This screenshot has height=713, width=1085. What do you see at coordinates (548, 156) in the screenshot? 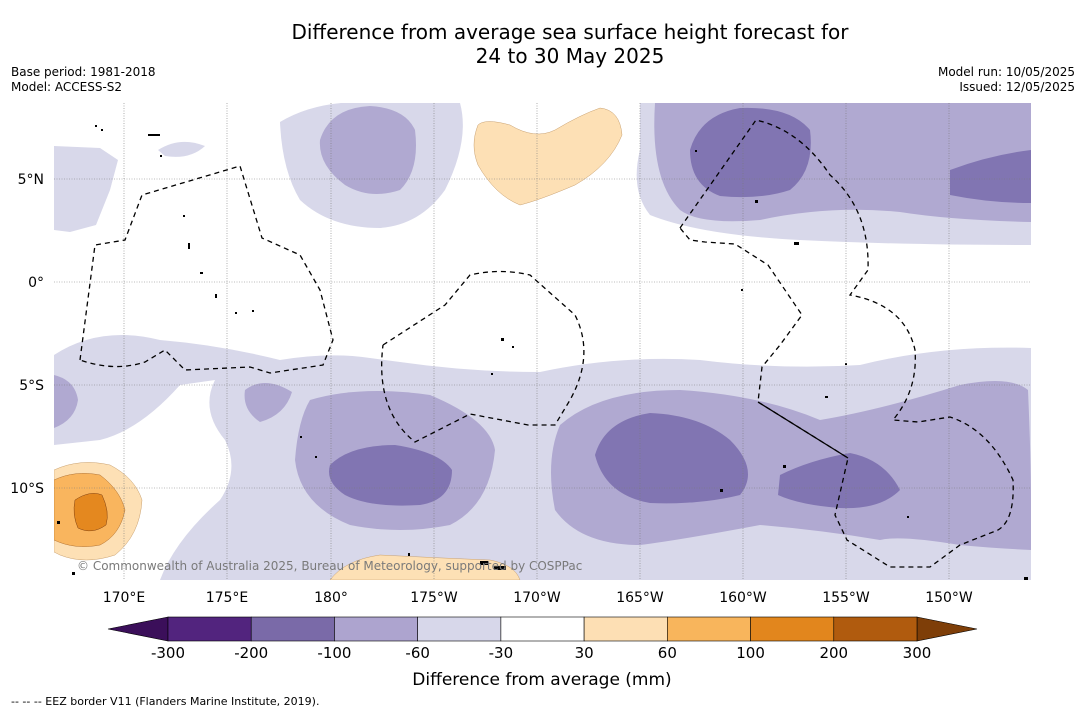
I see `north-orange-blob` at bounding box center [548, 156].